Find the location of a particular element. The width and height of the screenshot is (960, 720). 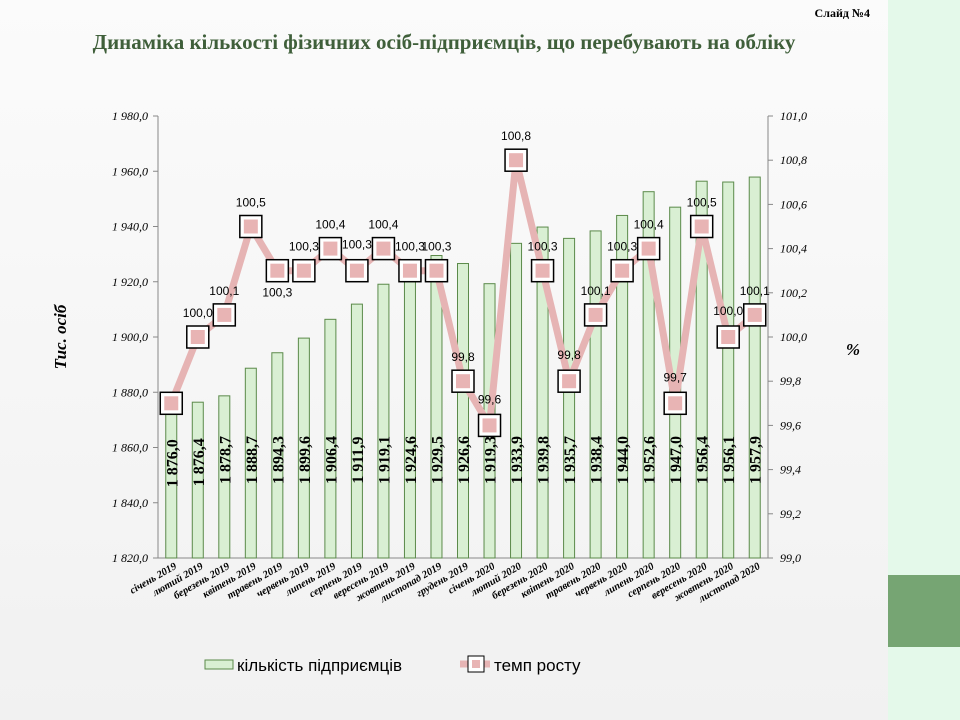

bar-value-label: 1 957,9 is located at coordinates (756, 460).